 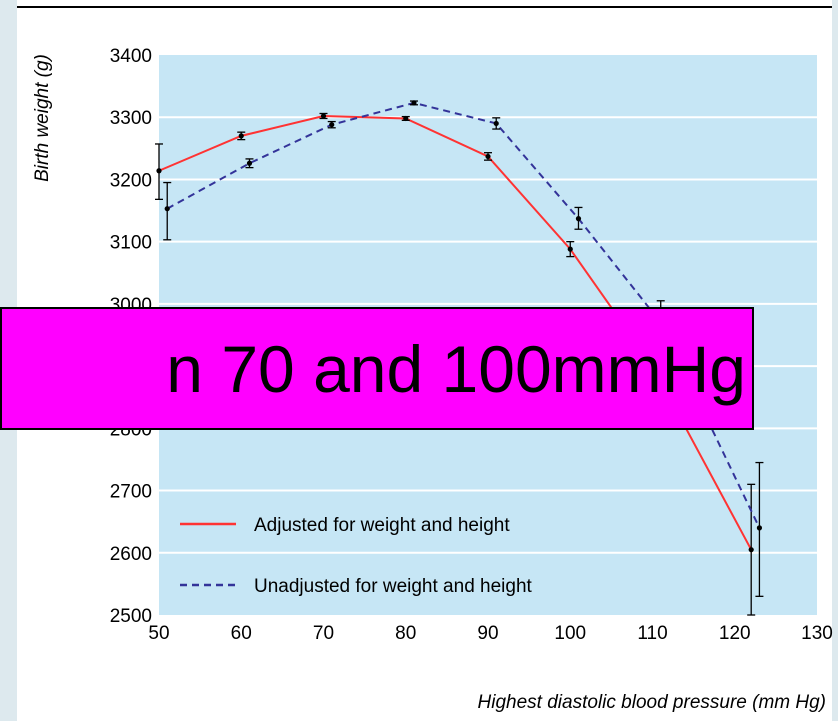 What do you see at coordinates (131, 118) in the screenshot?
I see `y-tick-label: 3300` at bounding box center [131, 118].